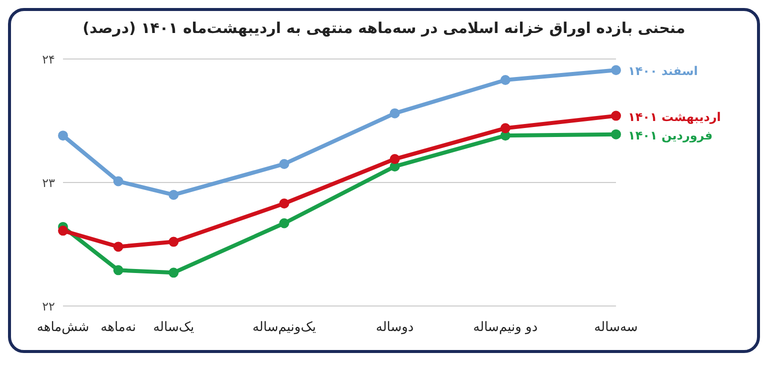 The image size is (772, 366). What do you see at coordinates (384, 28) in the screenshot?
I see `chart-title: منحنی بازده اوراق خزانه اسلامی در سه‌ماهه منتهی به اردیبهشت‌ماه ۱۴۰۱ (درصد)` at bounding box center [384, 28].